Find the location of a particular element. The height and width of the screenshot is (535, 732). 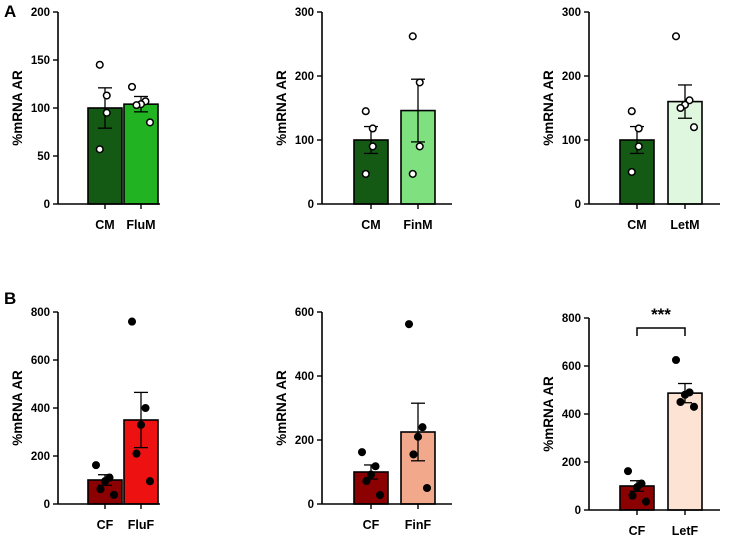

y-tick-label: 150 is located at coordinates (40, 61).